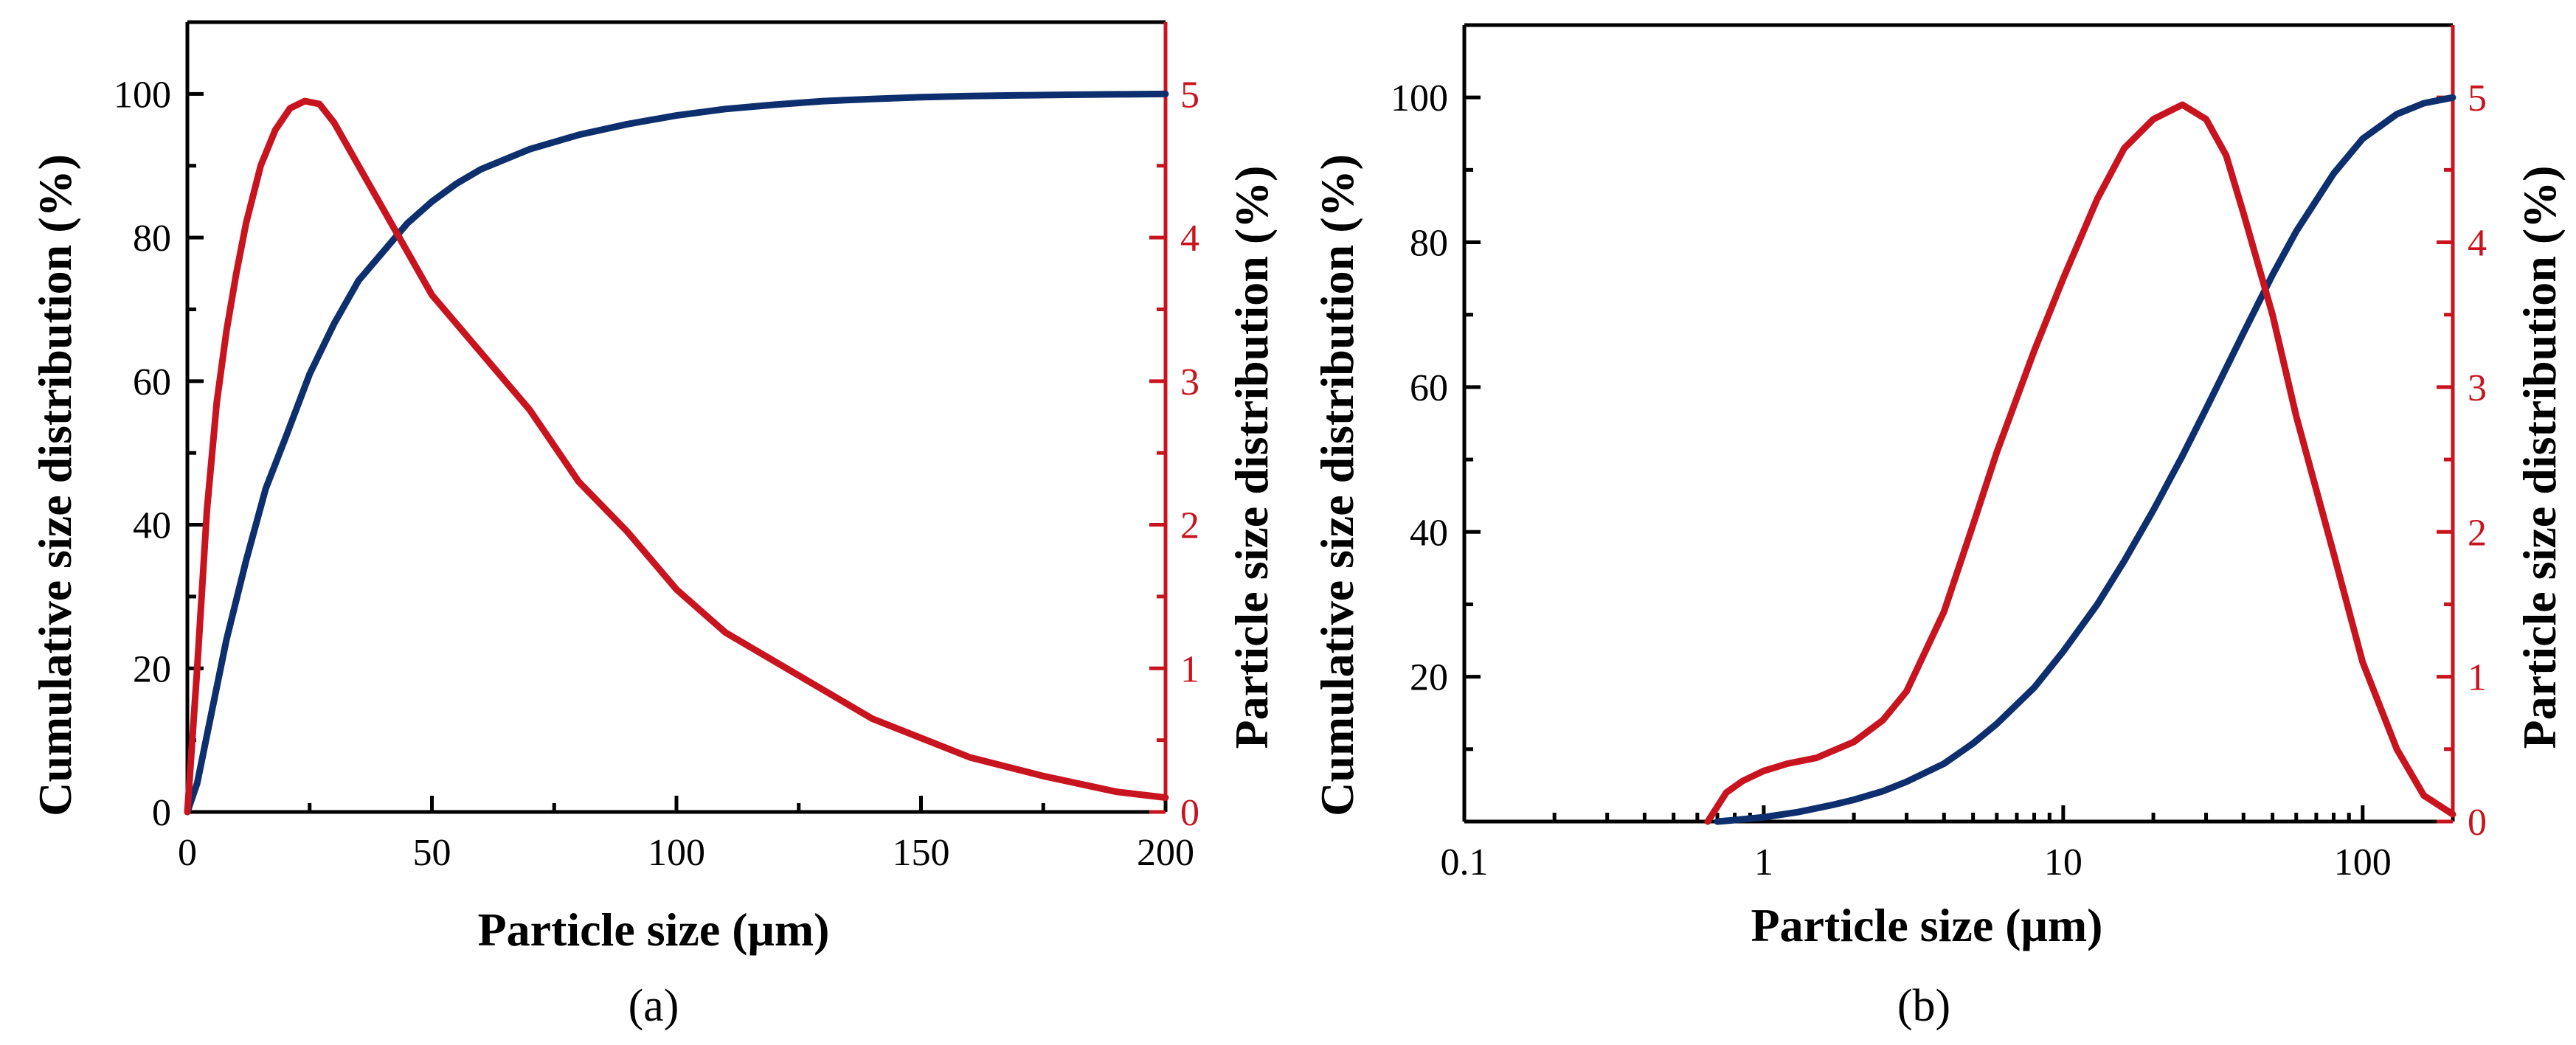 This screenshot has height=1045, width=2576. Describe the element at coordinates (1189, 239) in the screenshot. I see `panel-a-y-right-tick-label: 4` at that location.